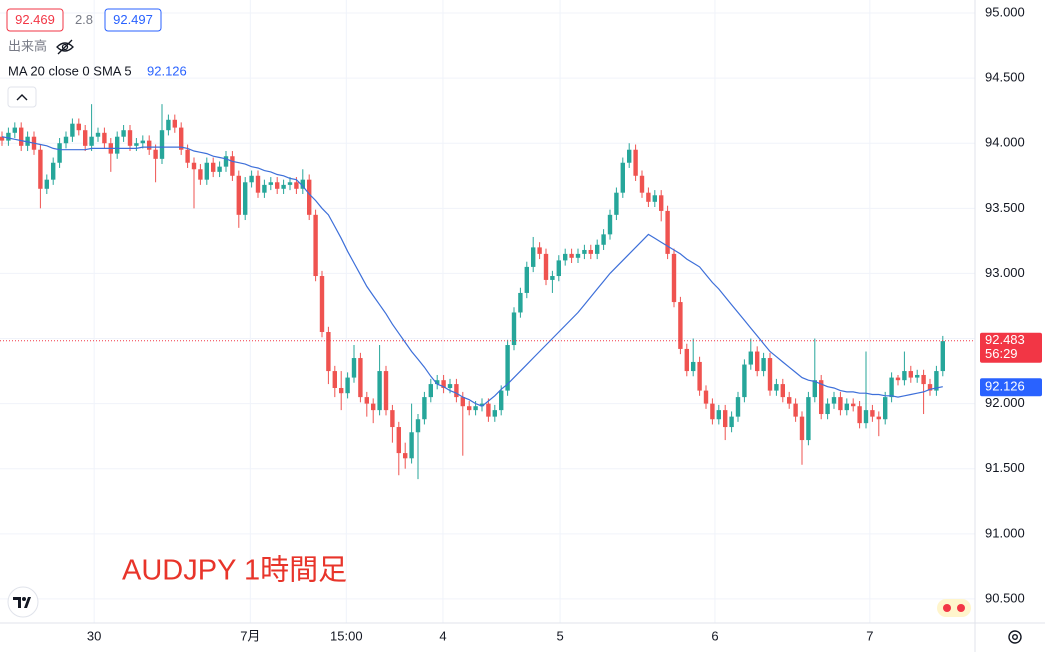 This screenshot has width=1045, height=652. What do you see at coordinates (1015, 637) in the screenshot?
I see `settings-icon` at bounding box center [1015, 637].